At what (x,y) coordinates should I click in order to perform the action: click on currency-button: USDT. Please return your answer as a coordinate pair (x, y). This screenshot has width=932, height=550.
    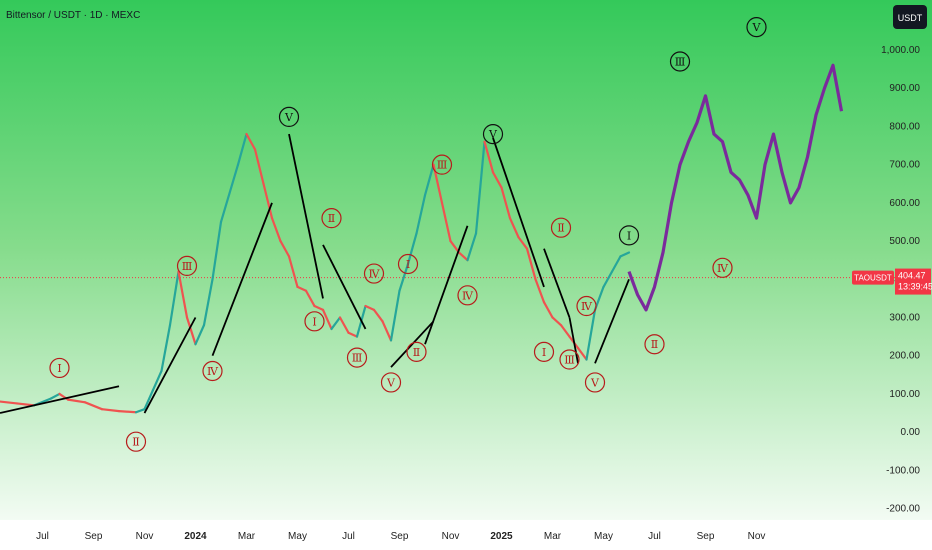
    Looking at the image, I should click on (910, 17).